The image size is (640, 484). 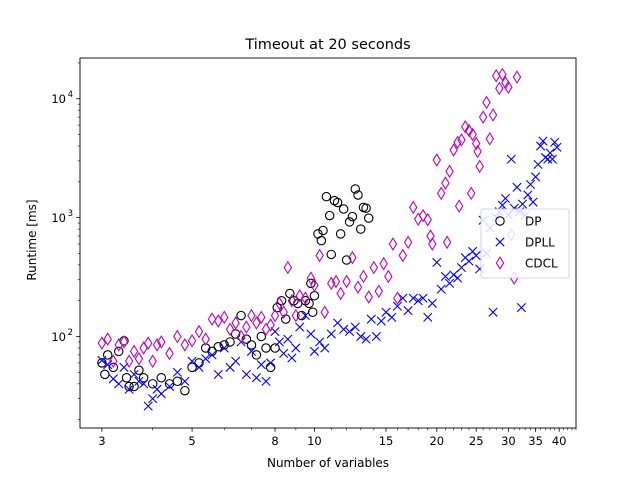 I want to click on legend: DP DPLL CDCL, so click(x=525, y=243).